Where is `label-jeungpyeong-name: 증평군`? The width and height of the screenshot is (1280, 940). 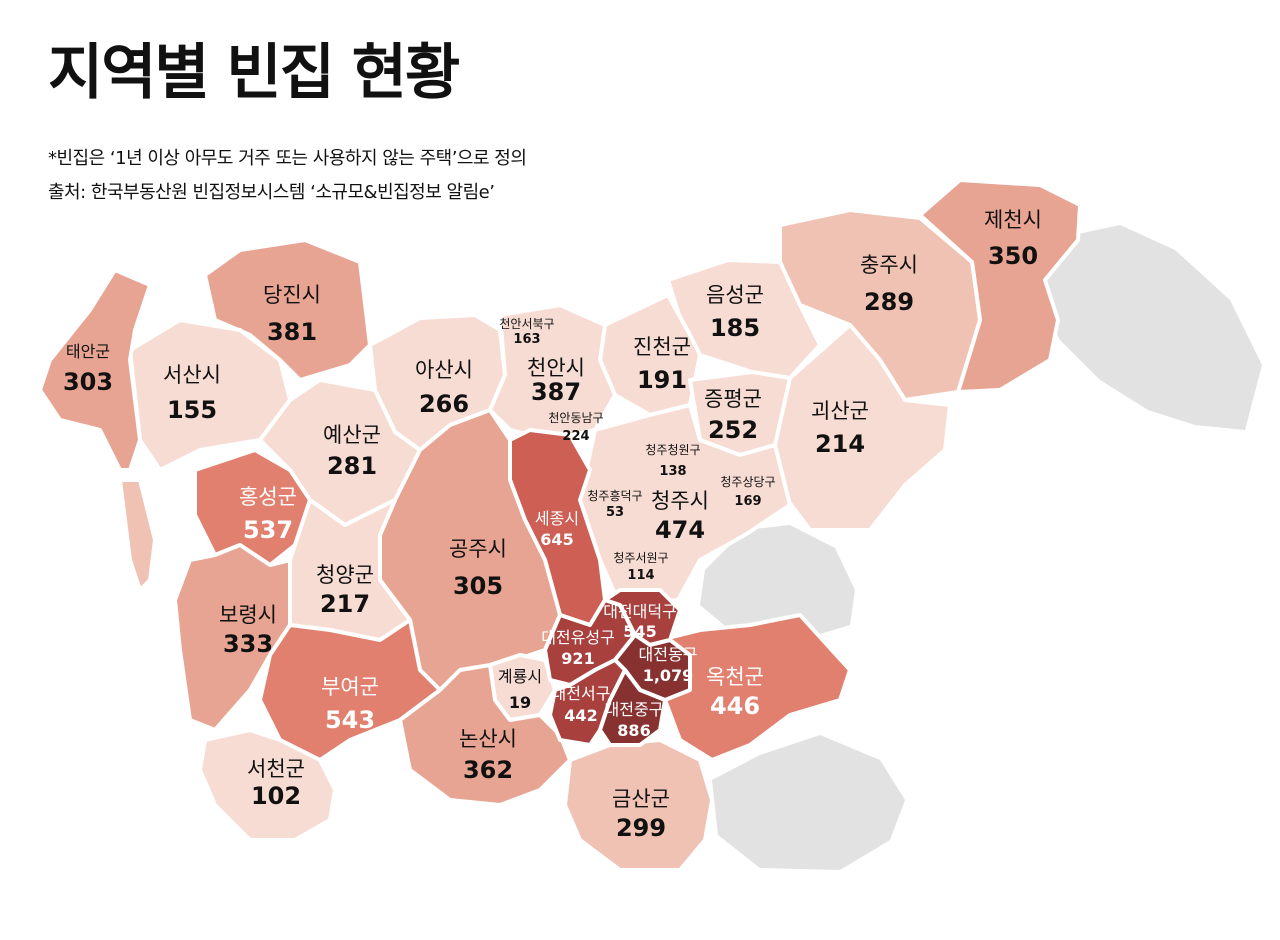
label-jeungpyeong-name: 증평군 is located at coordinates (733, 399).